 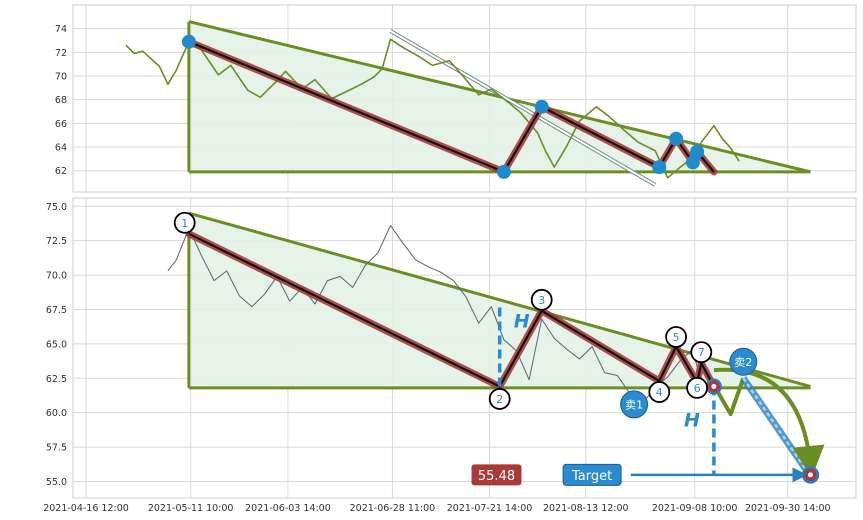 I want to click on bottom-y-tick-label: 75.0, so click(x=56, y=207).